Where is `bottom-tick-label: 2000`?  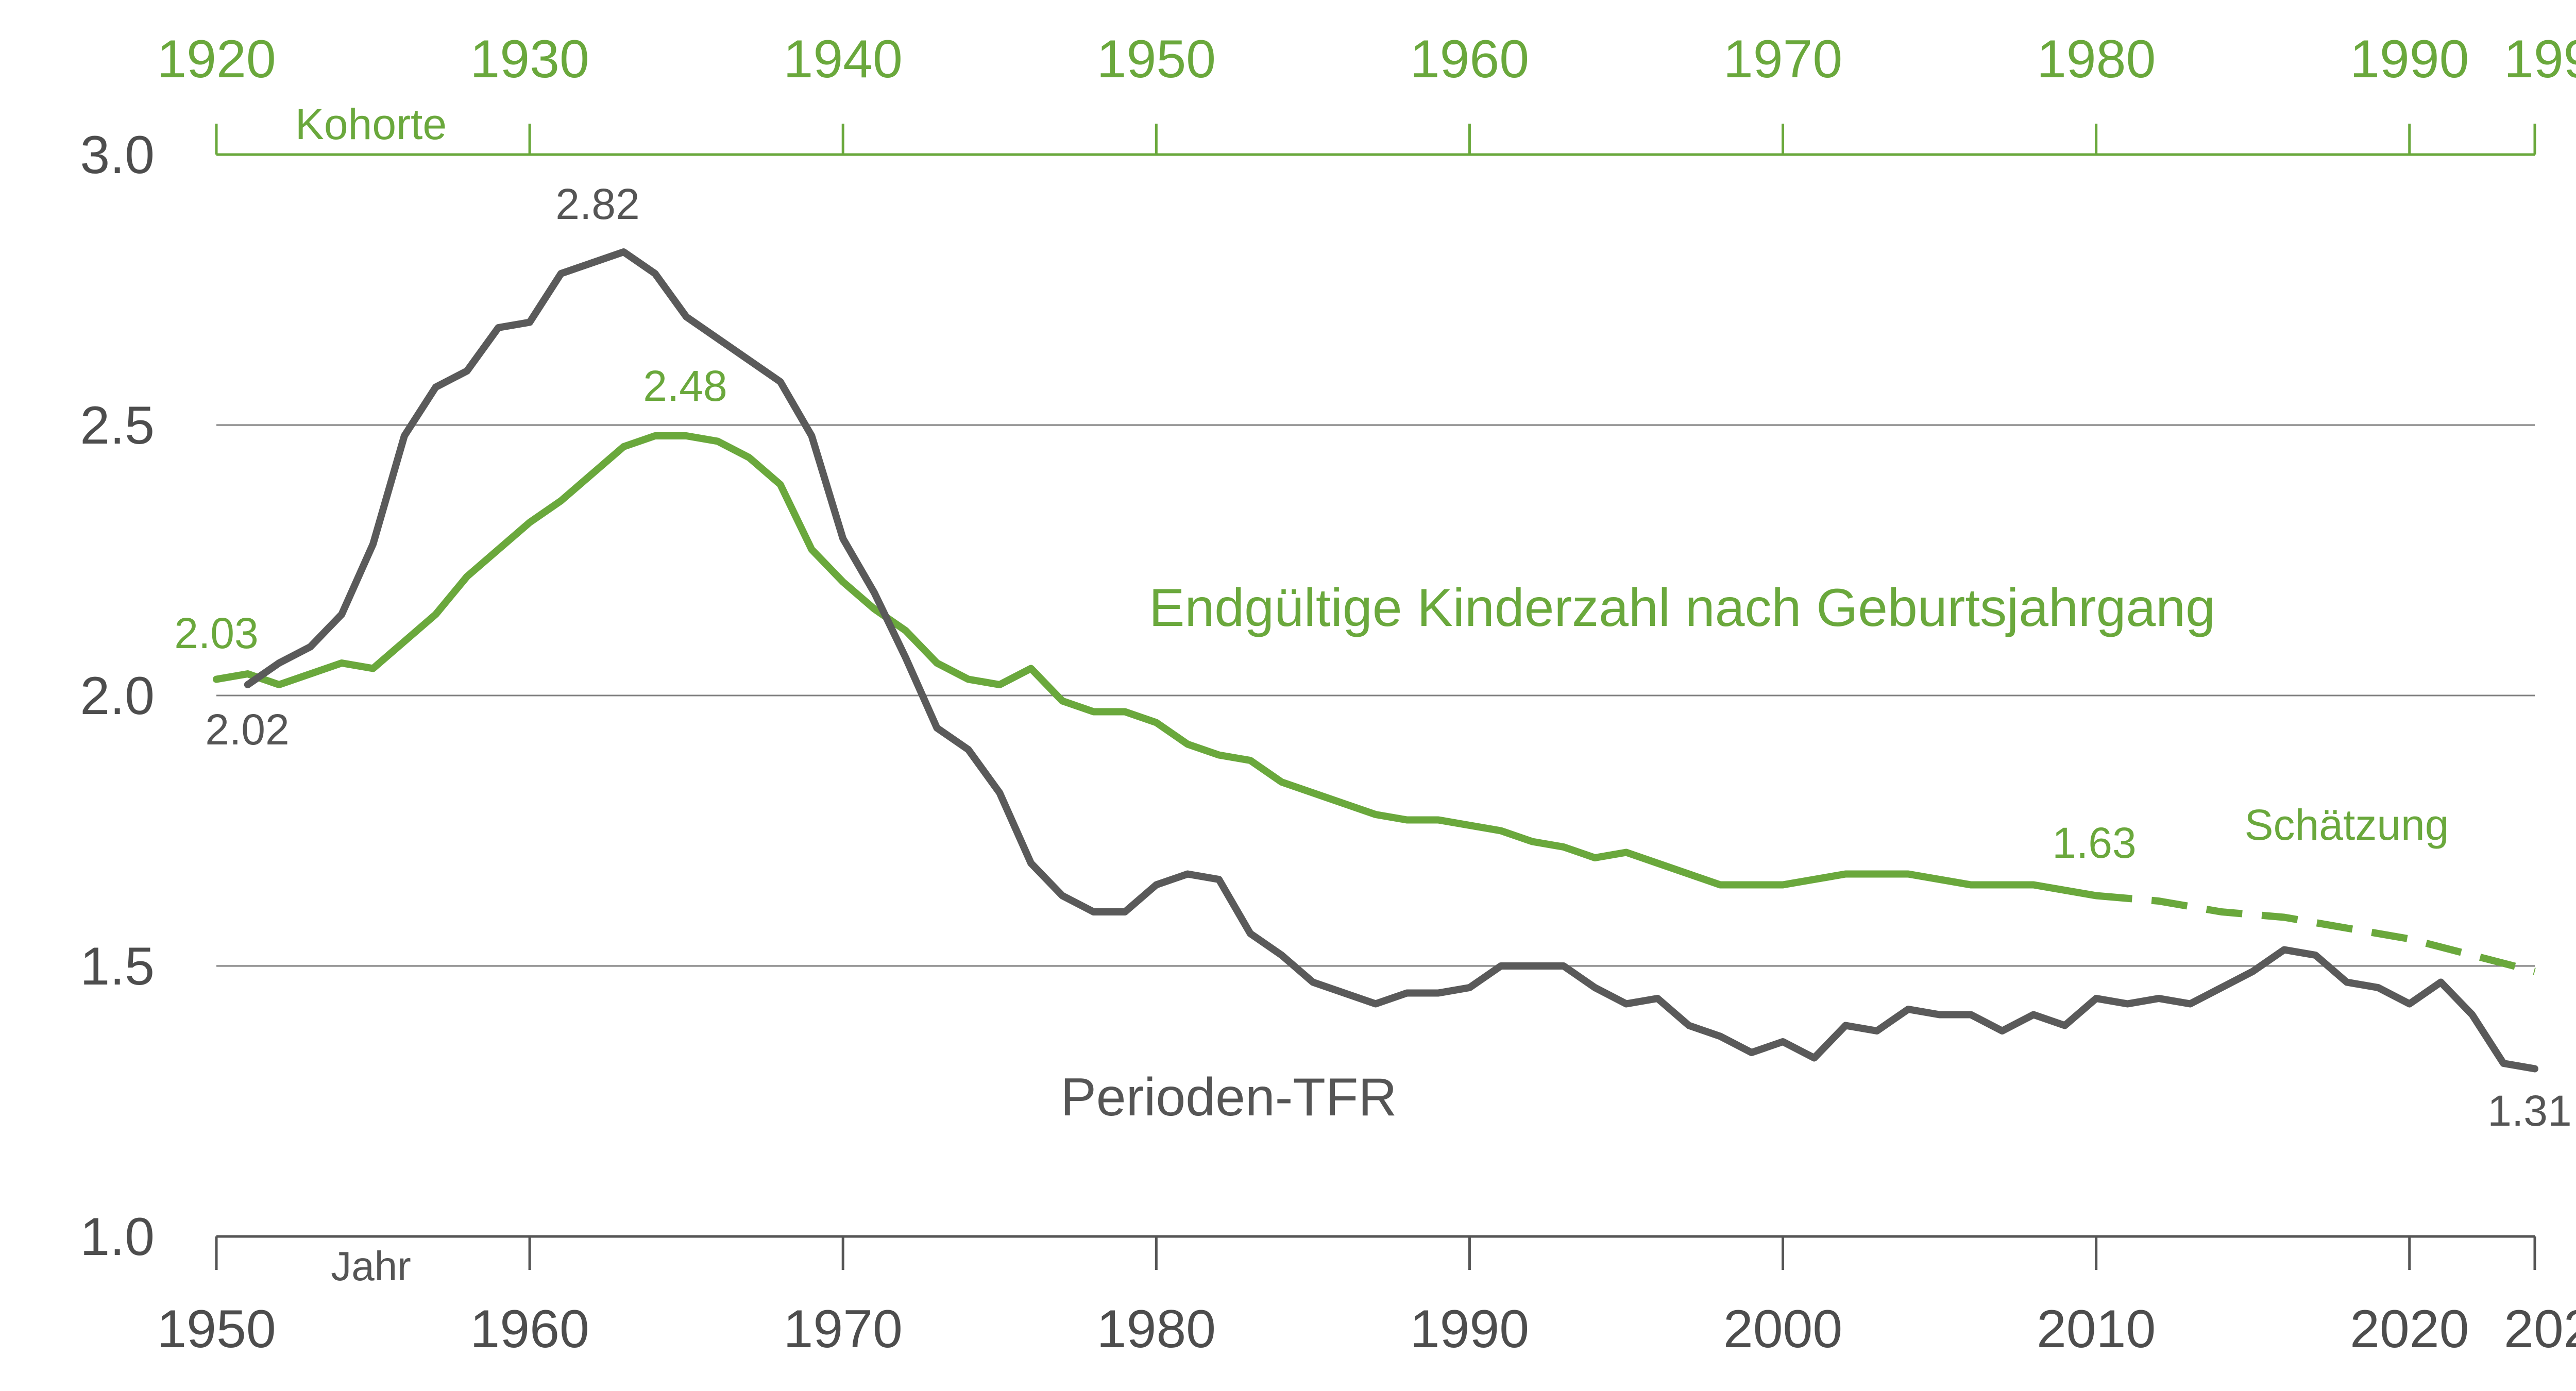 bottom-tick-label: 2000 is located at coordinates (1783, 1329).